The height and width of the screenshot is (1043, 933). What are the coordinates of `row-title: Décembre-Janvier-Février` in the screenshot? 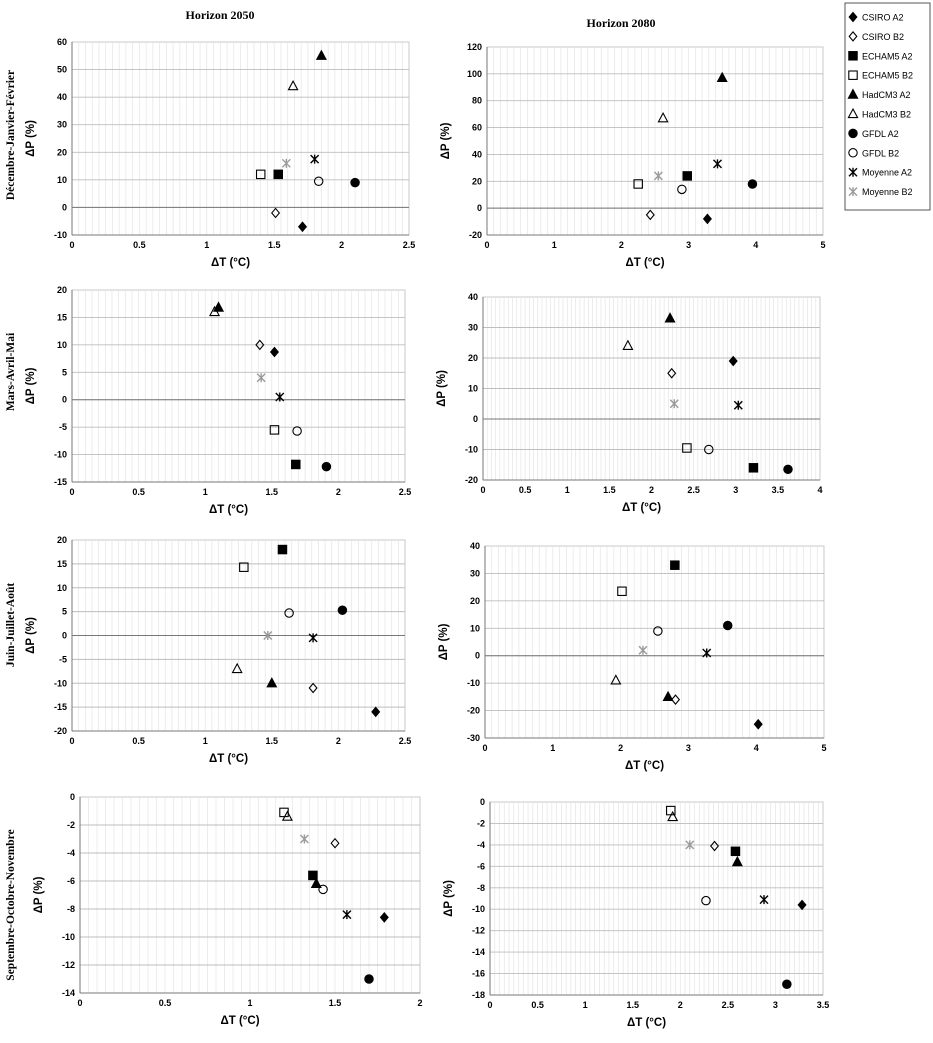 It's located at (11, 135).